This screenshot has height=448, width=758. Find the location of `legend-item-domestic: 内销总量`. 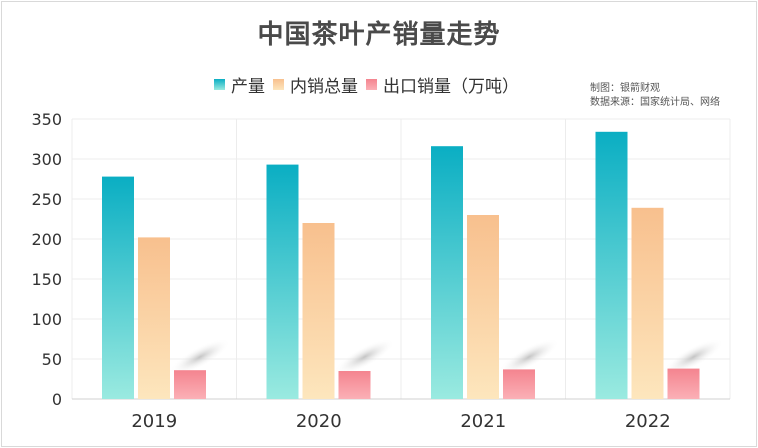

legend-item-domestic: 内销总量 is located at coordinates (315, 84).